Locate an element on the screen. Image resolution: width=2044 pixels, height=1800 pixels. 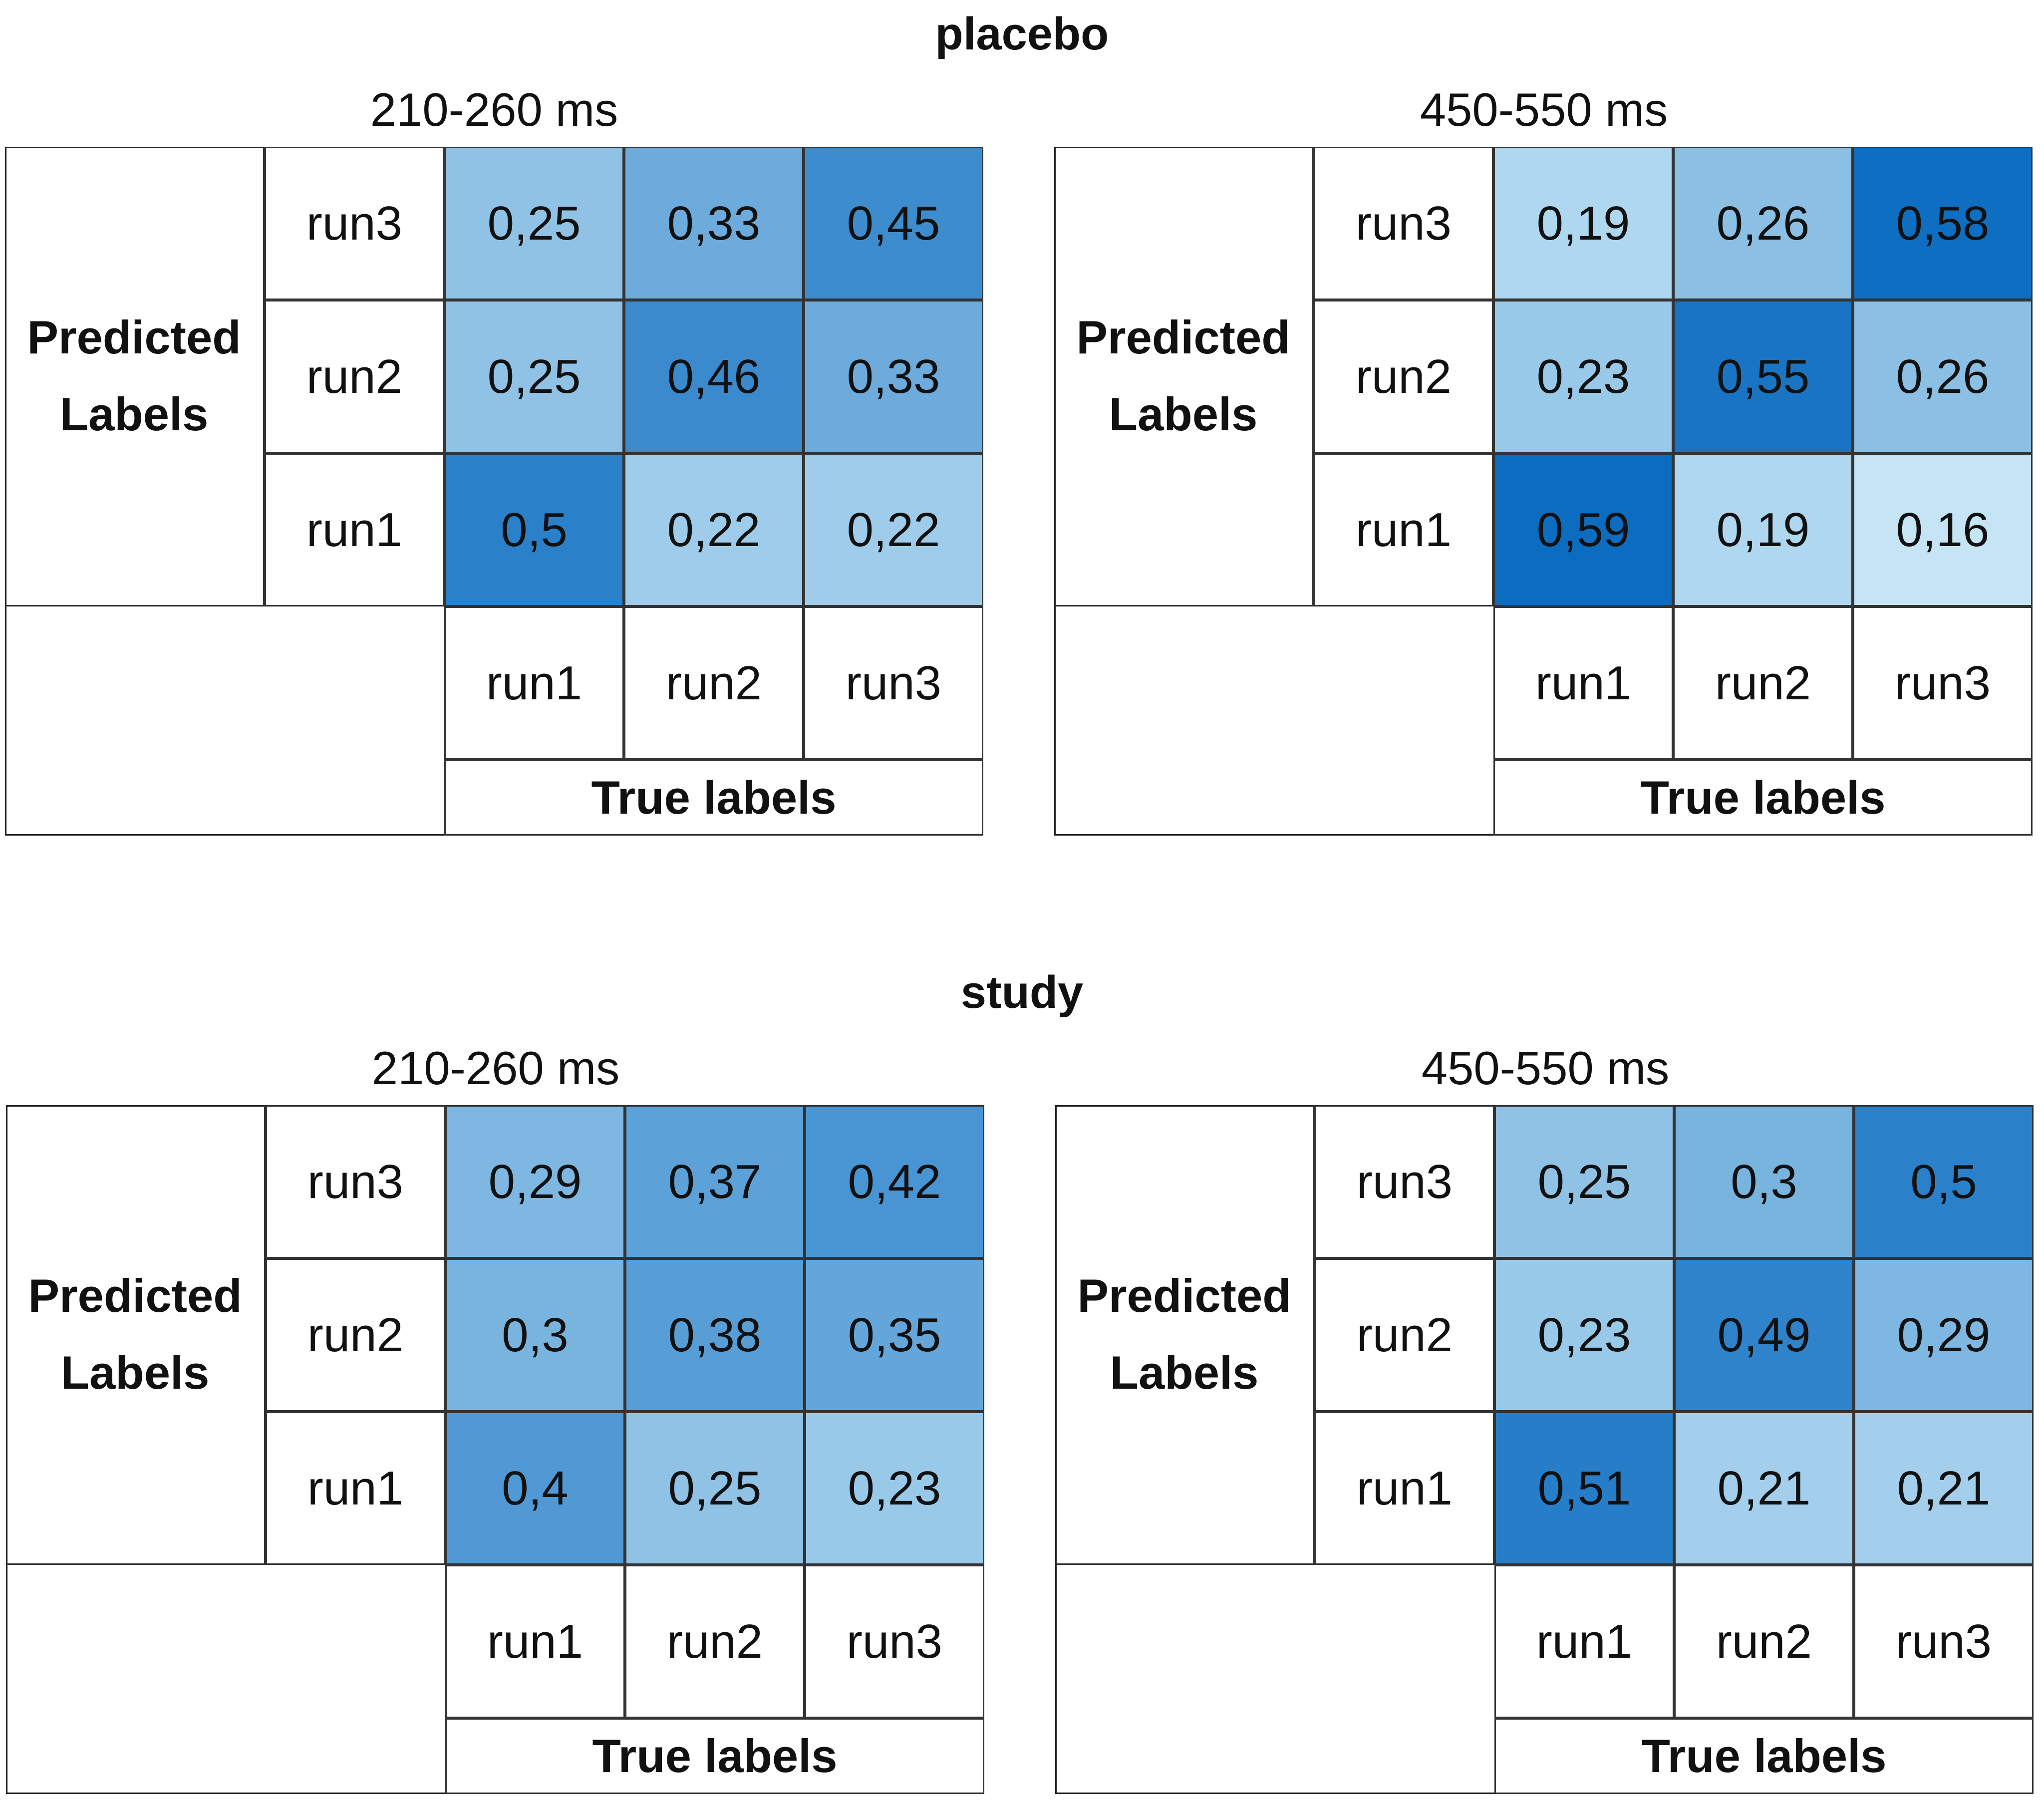
heatmap-cell: 0,49 is located at coordinates (1764, 1335).